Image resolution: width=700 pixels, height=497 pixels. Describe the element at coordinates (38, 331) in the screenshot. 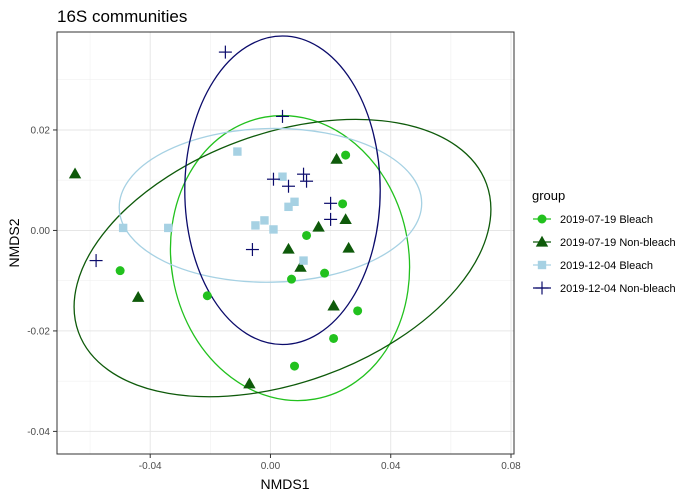

I see `y-tick-label: -0.02` at that location.